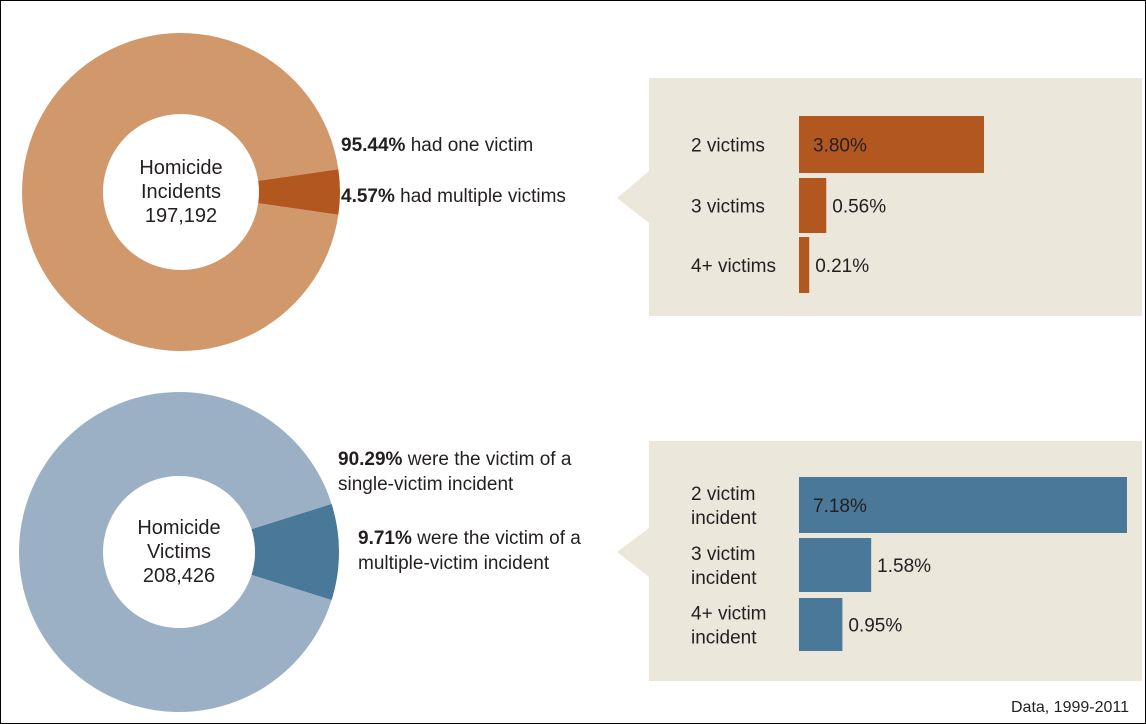  I want to click on donut-center-value: 197,192, so click(181, 216).